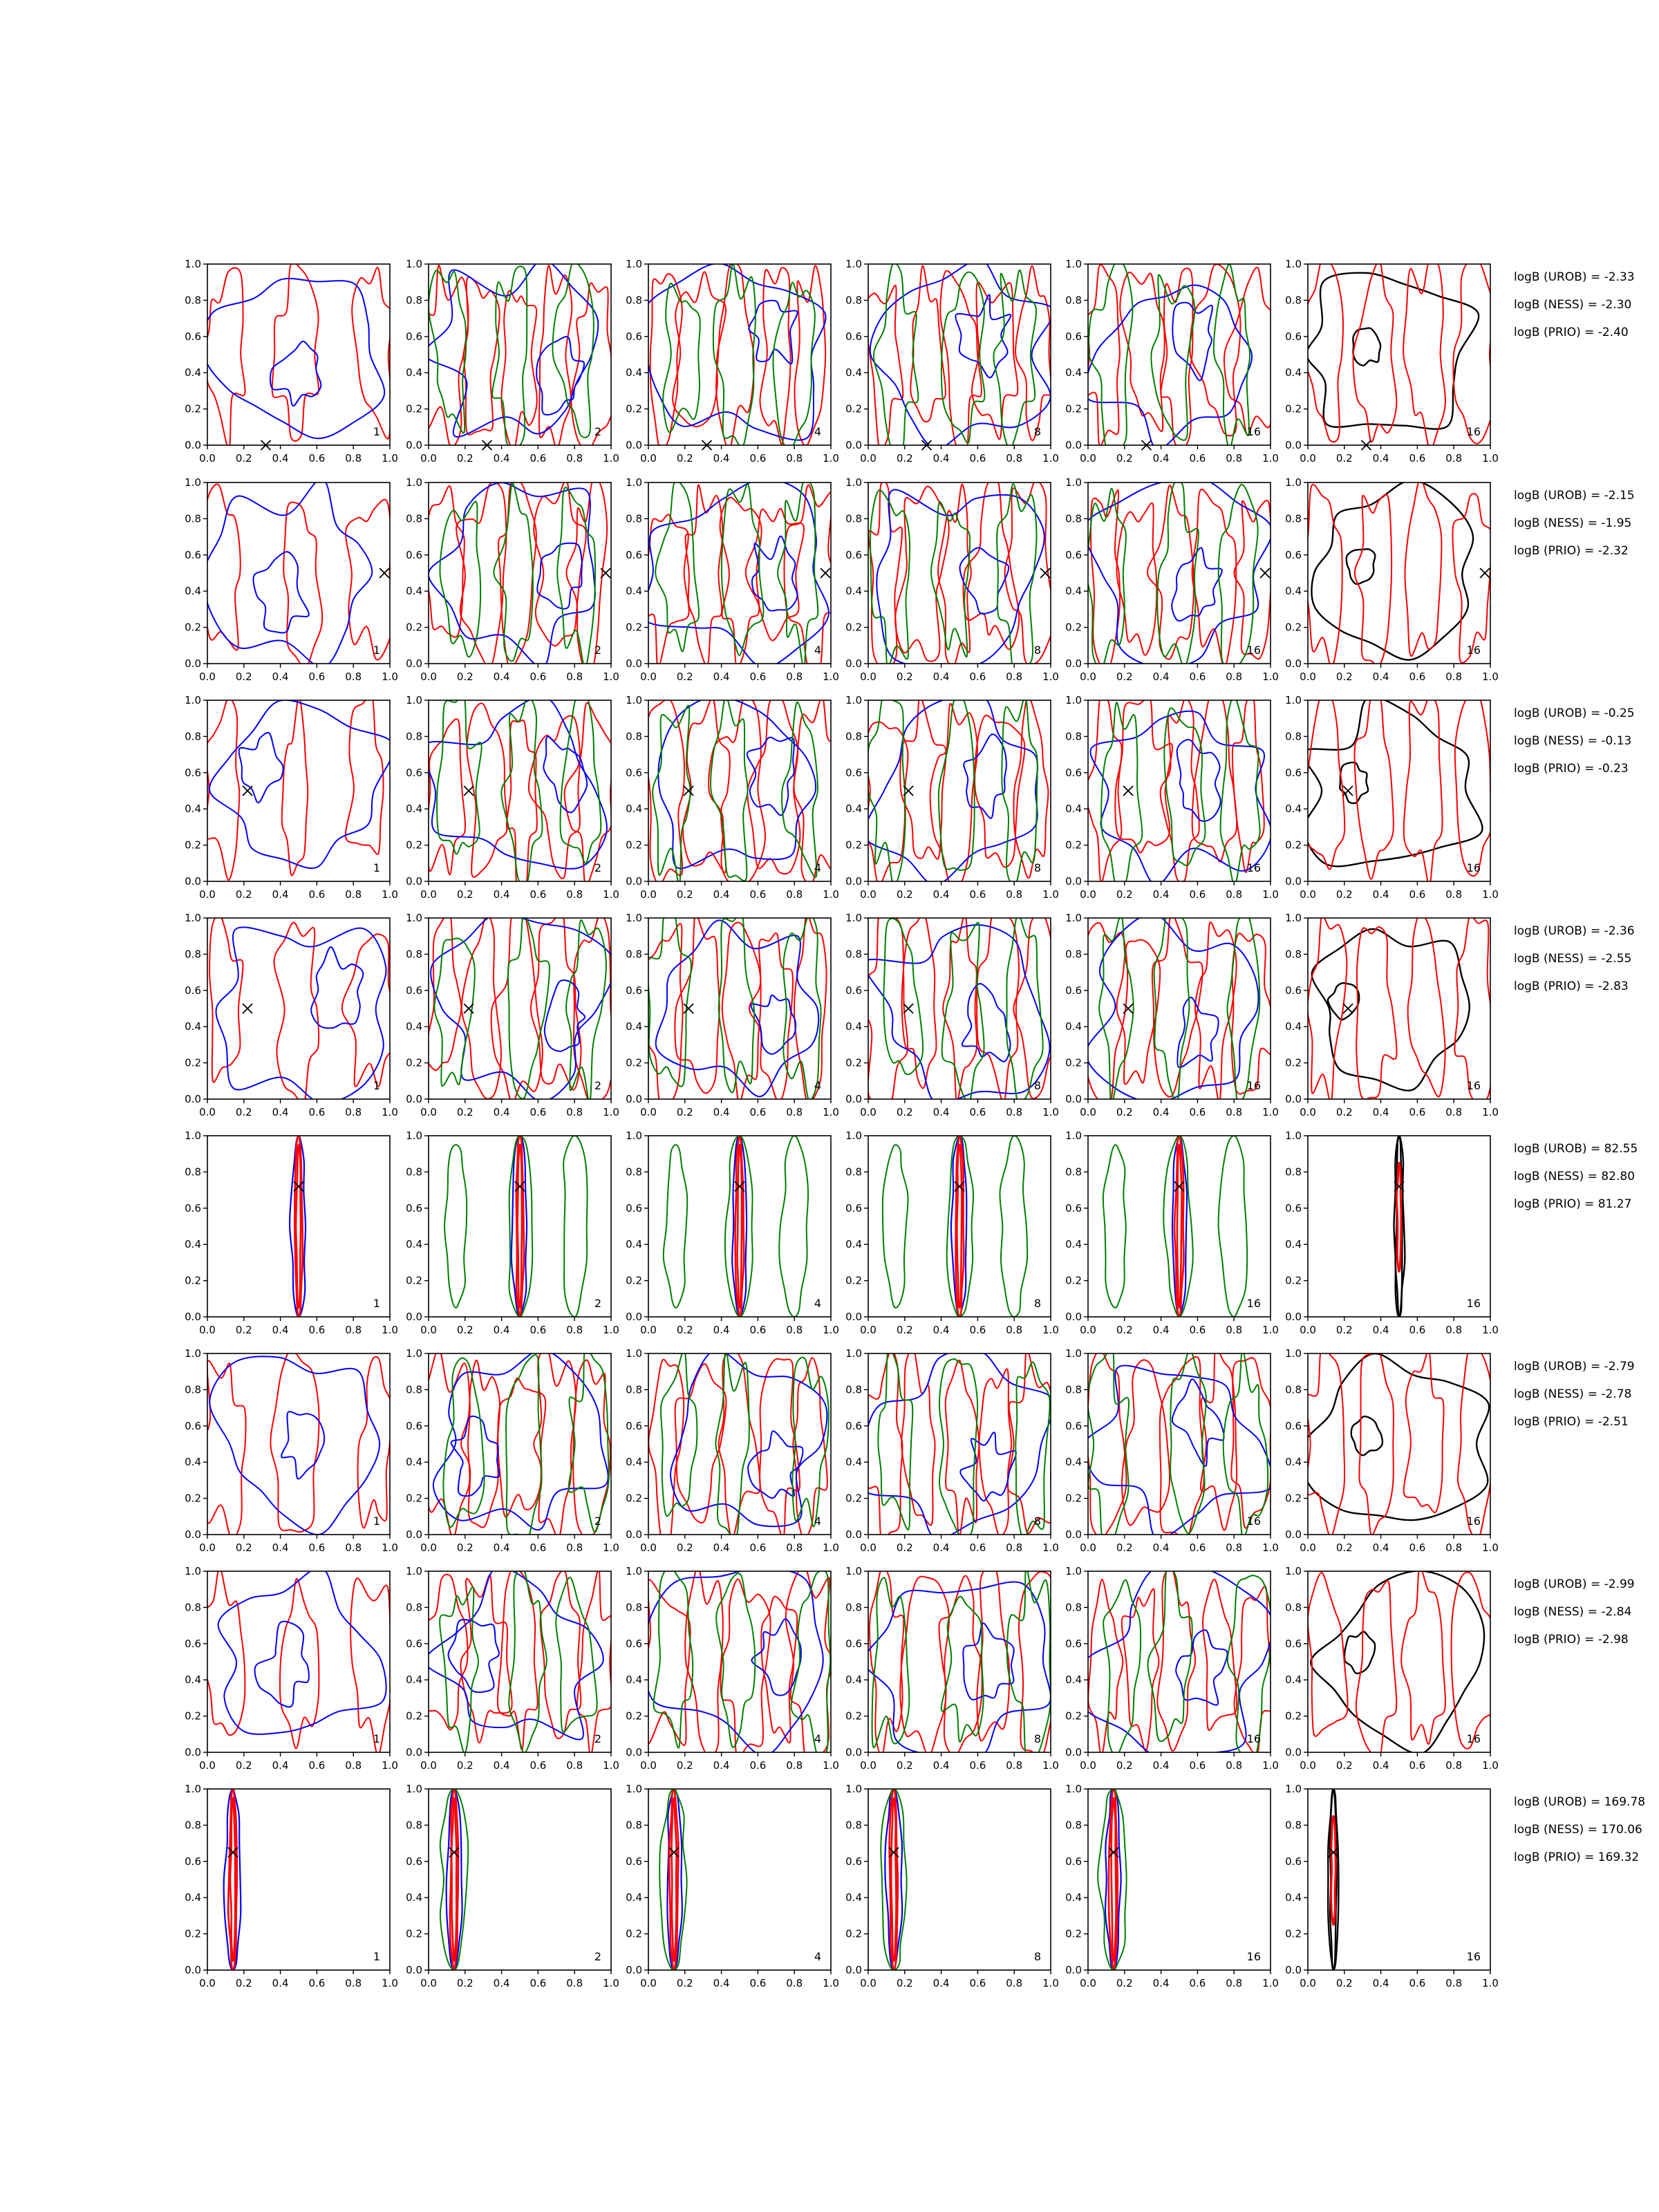 The image size is (1659, 2212). I want to click on panel-count-label: 1, so click(377, 1521).